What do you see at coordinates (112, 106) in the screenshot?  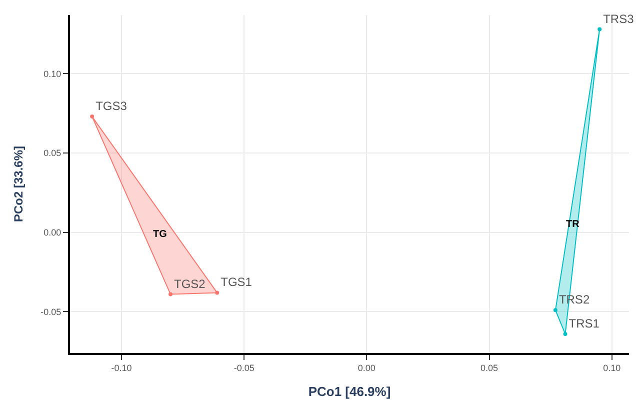 I see `data-label: TGS3` at bounding box center [112, 106].